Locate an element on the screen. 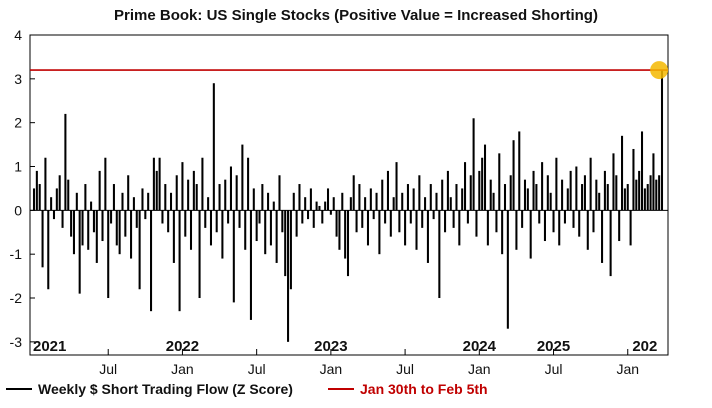 The height and width of the screenshot is (408, 712). y-tick-label: -3 is located at coordinates (16, 342).